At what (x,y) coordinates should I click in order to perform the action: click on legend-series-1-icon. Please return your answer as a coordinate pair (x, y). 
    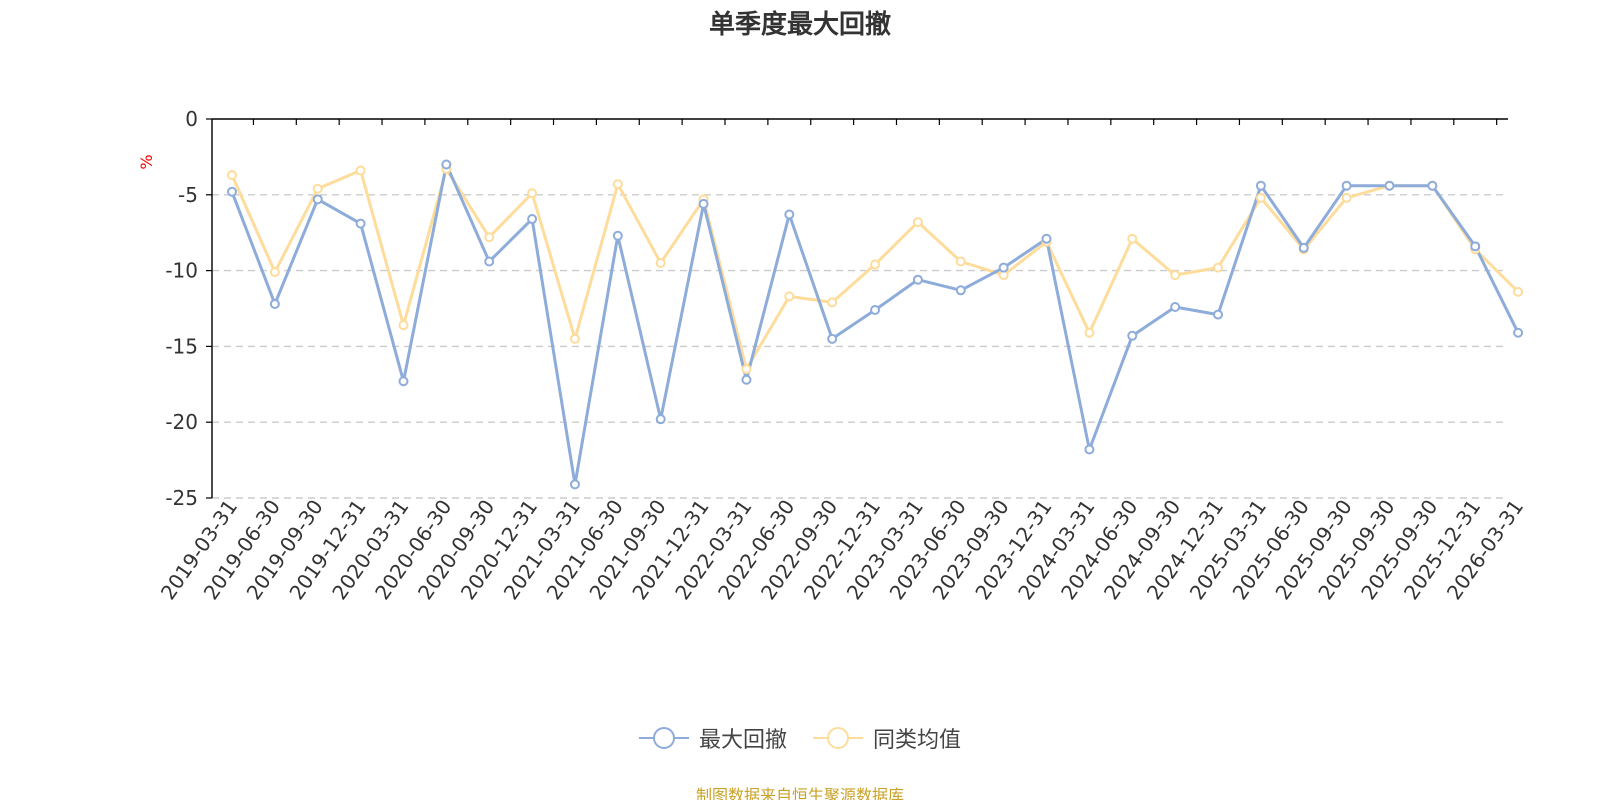
    Looking at the image, I should click on (663, 738).